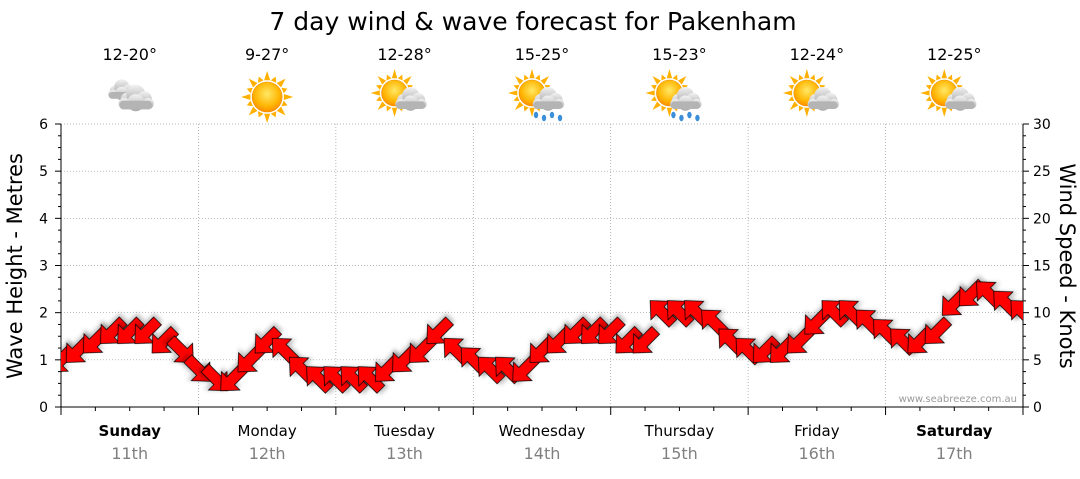  Describe the element at coordinates (43, 267) in the screenshot. I see `y-left-tick-label: 3` at that location.